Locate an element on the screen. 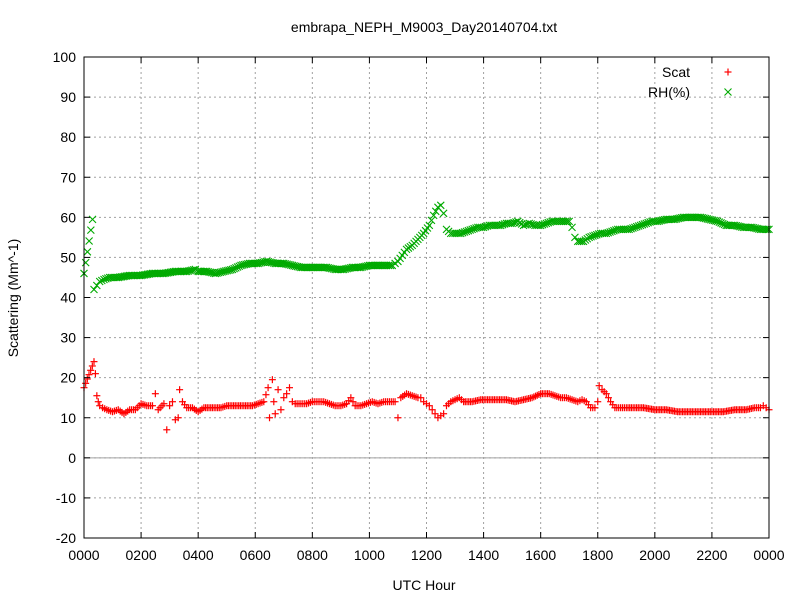  x-tick-label: 1600 is located at coordinates (540, 555).